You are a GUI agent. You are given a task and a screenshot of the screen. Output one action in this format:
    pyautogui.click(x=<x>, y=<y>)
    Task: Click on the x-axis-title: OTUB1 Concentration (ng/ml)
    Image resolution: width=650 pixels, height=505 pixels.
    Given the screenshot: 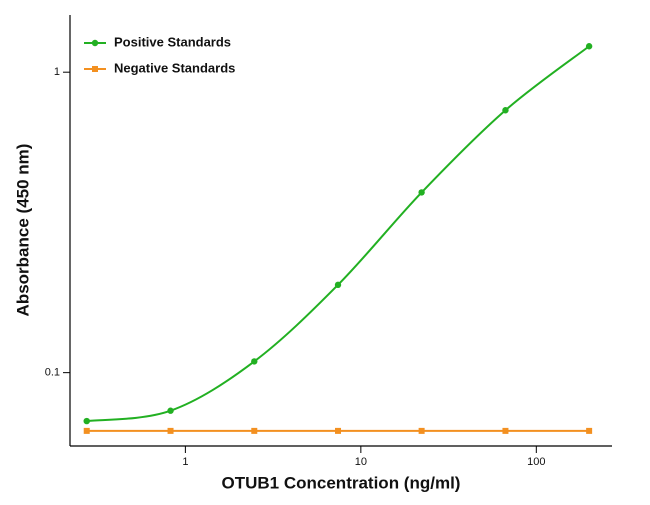 What is the action you would take?
    pyautogui.click(x=341, y=482)
    